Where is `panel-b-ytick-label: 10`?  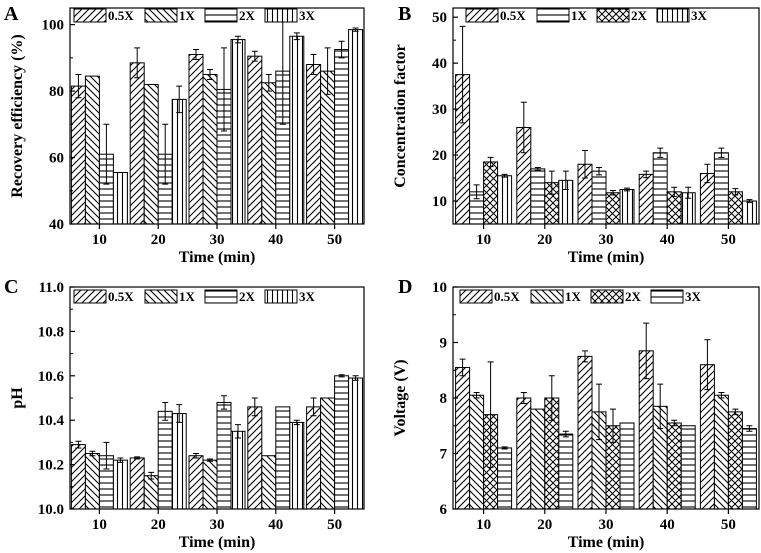 panel-b-ytick-label: 10 is located at coordinates (439, 202).